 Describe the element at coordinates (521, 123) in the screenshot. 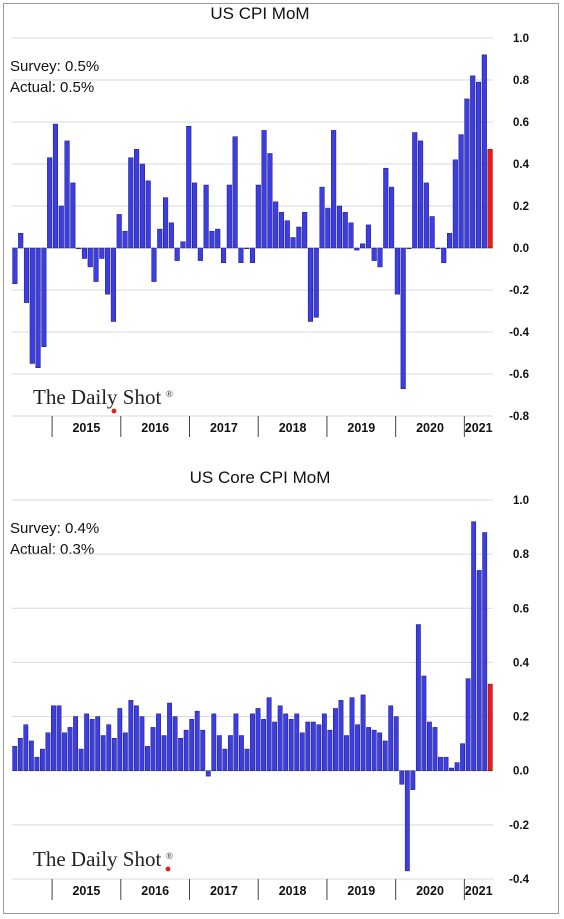

I see `cpi-y-tick-label: 0.6` at that location.